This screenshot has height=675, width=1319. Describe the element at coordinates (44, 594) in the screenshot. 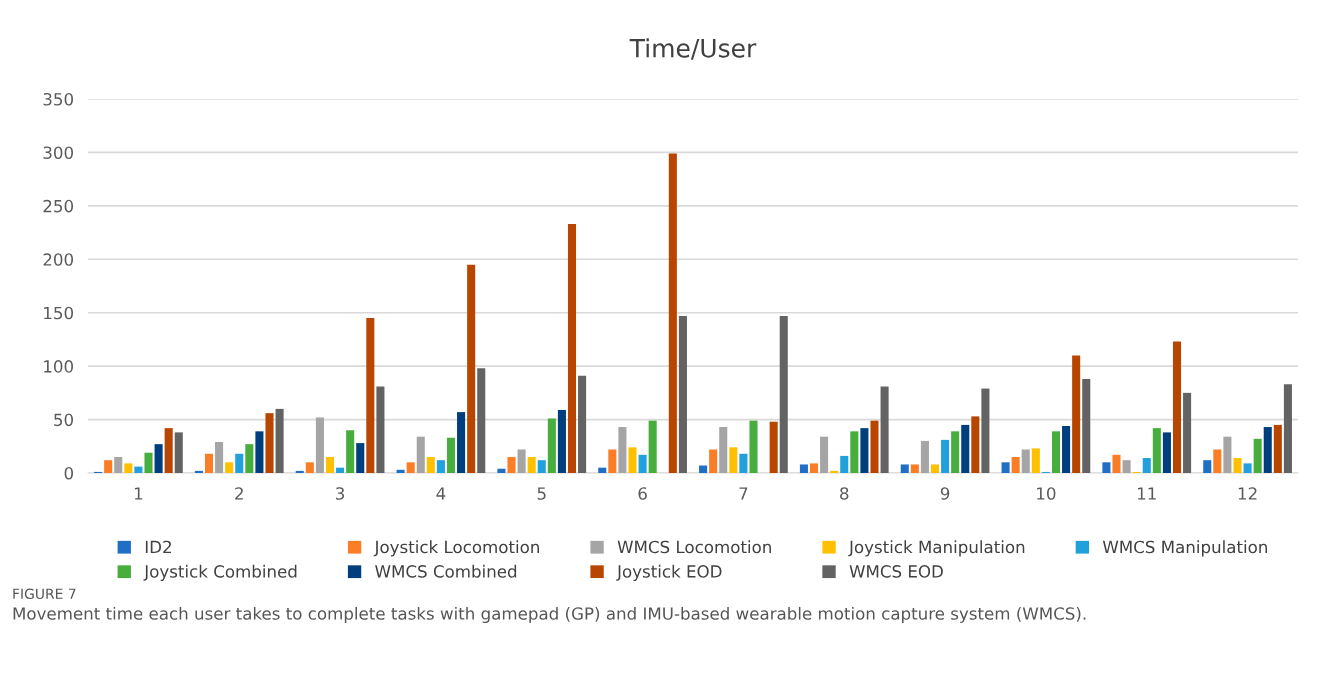

I see `caption: FIGURE 7` at that location.